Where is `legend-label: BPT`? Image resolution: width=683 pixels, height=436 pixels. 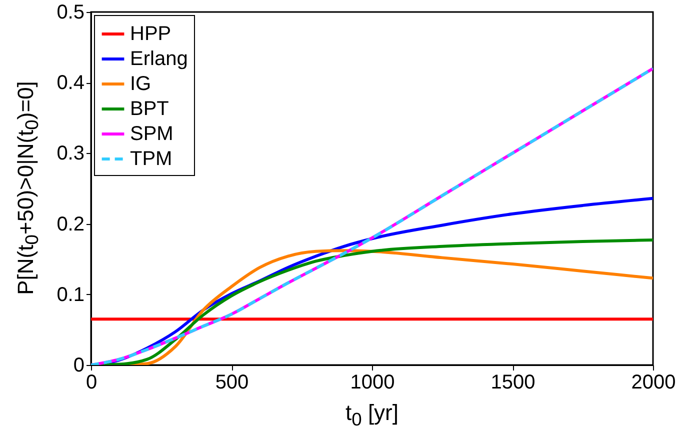 legend-label: BPT is located at coordinates (149, 109).